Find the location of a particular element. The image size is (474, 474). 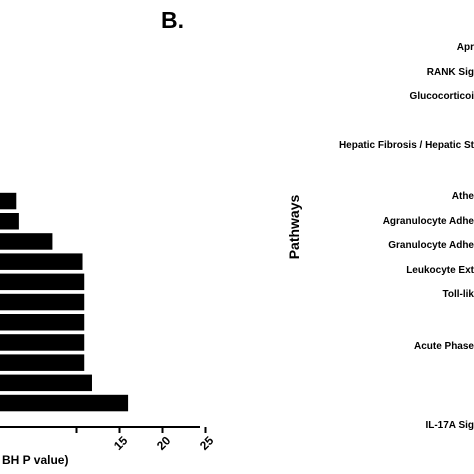

pathway-label: Granulocyte Adhe is located at coordinates (431, 245).